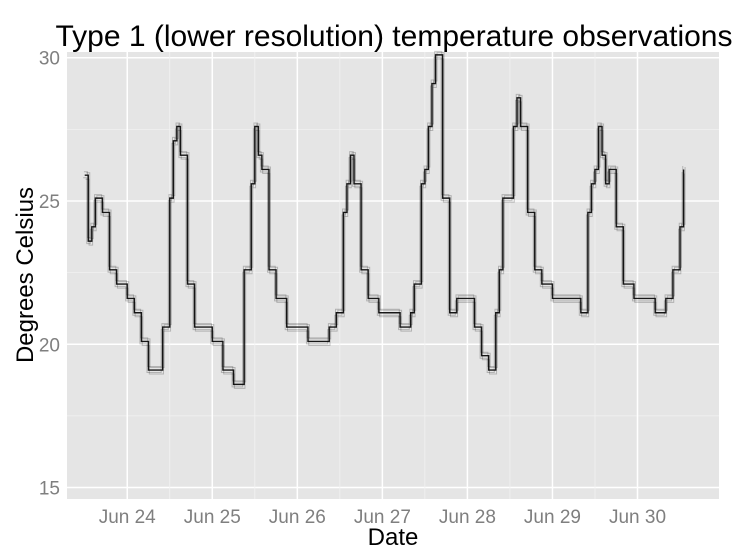 The height and width of the screenshot is (559, 738). I want to click on y-tick-label: 15, so click(49, 489).